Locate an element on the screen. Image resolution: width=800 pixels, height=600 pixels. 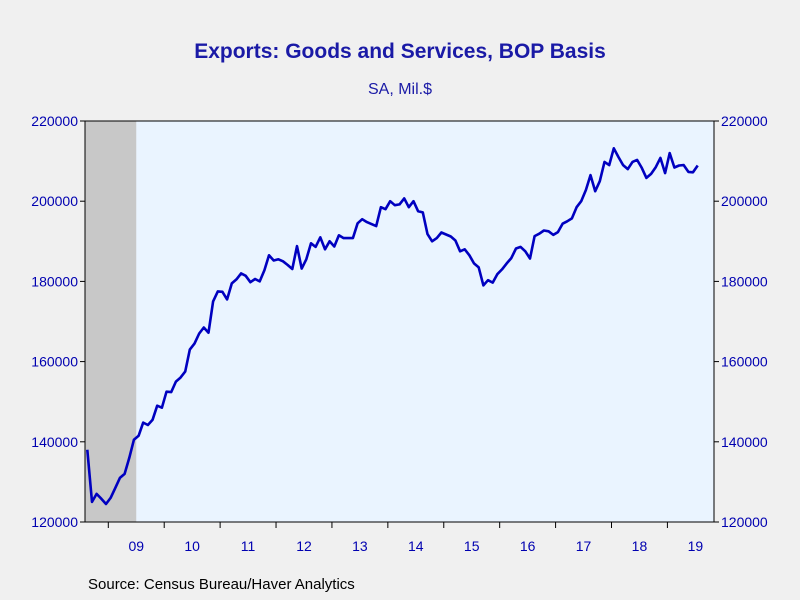
x-axis-ticks: 09 10 11 12 13 14 15 16 17 18 19 is located at coordinates (405, 538).